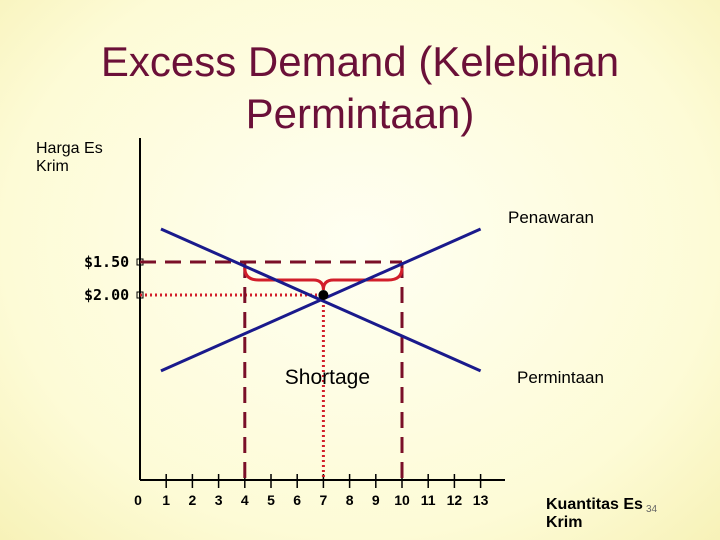 This screenshot has height=540, width=720. Describe the element at coordinates (245, 500) in the screenshot. I see `x-tick-label-4: 4` at that location.